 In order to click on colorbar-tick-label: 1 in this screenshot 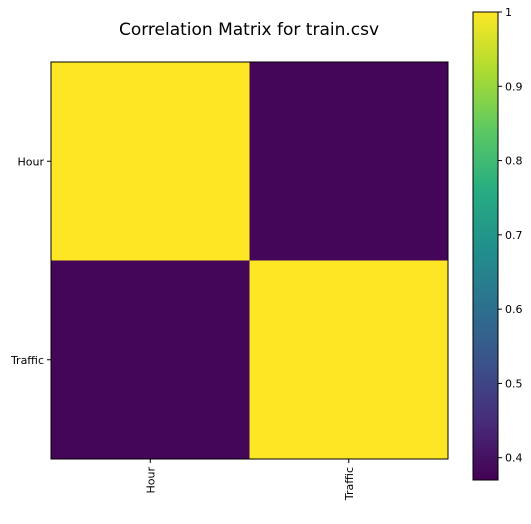, I will do `click(508, 12)`.